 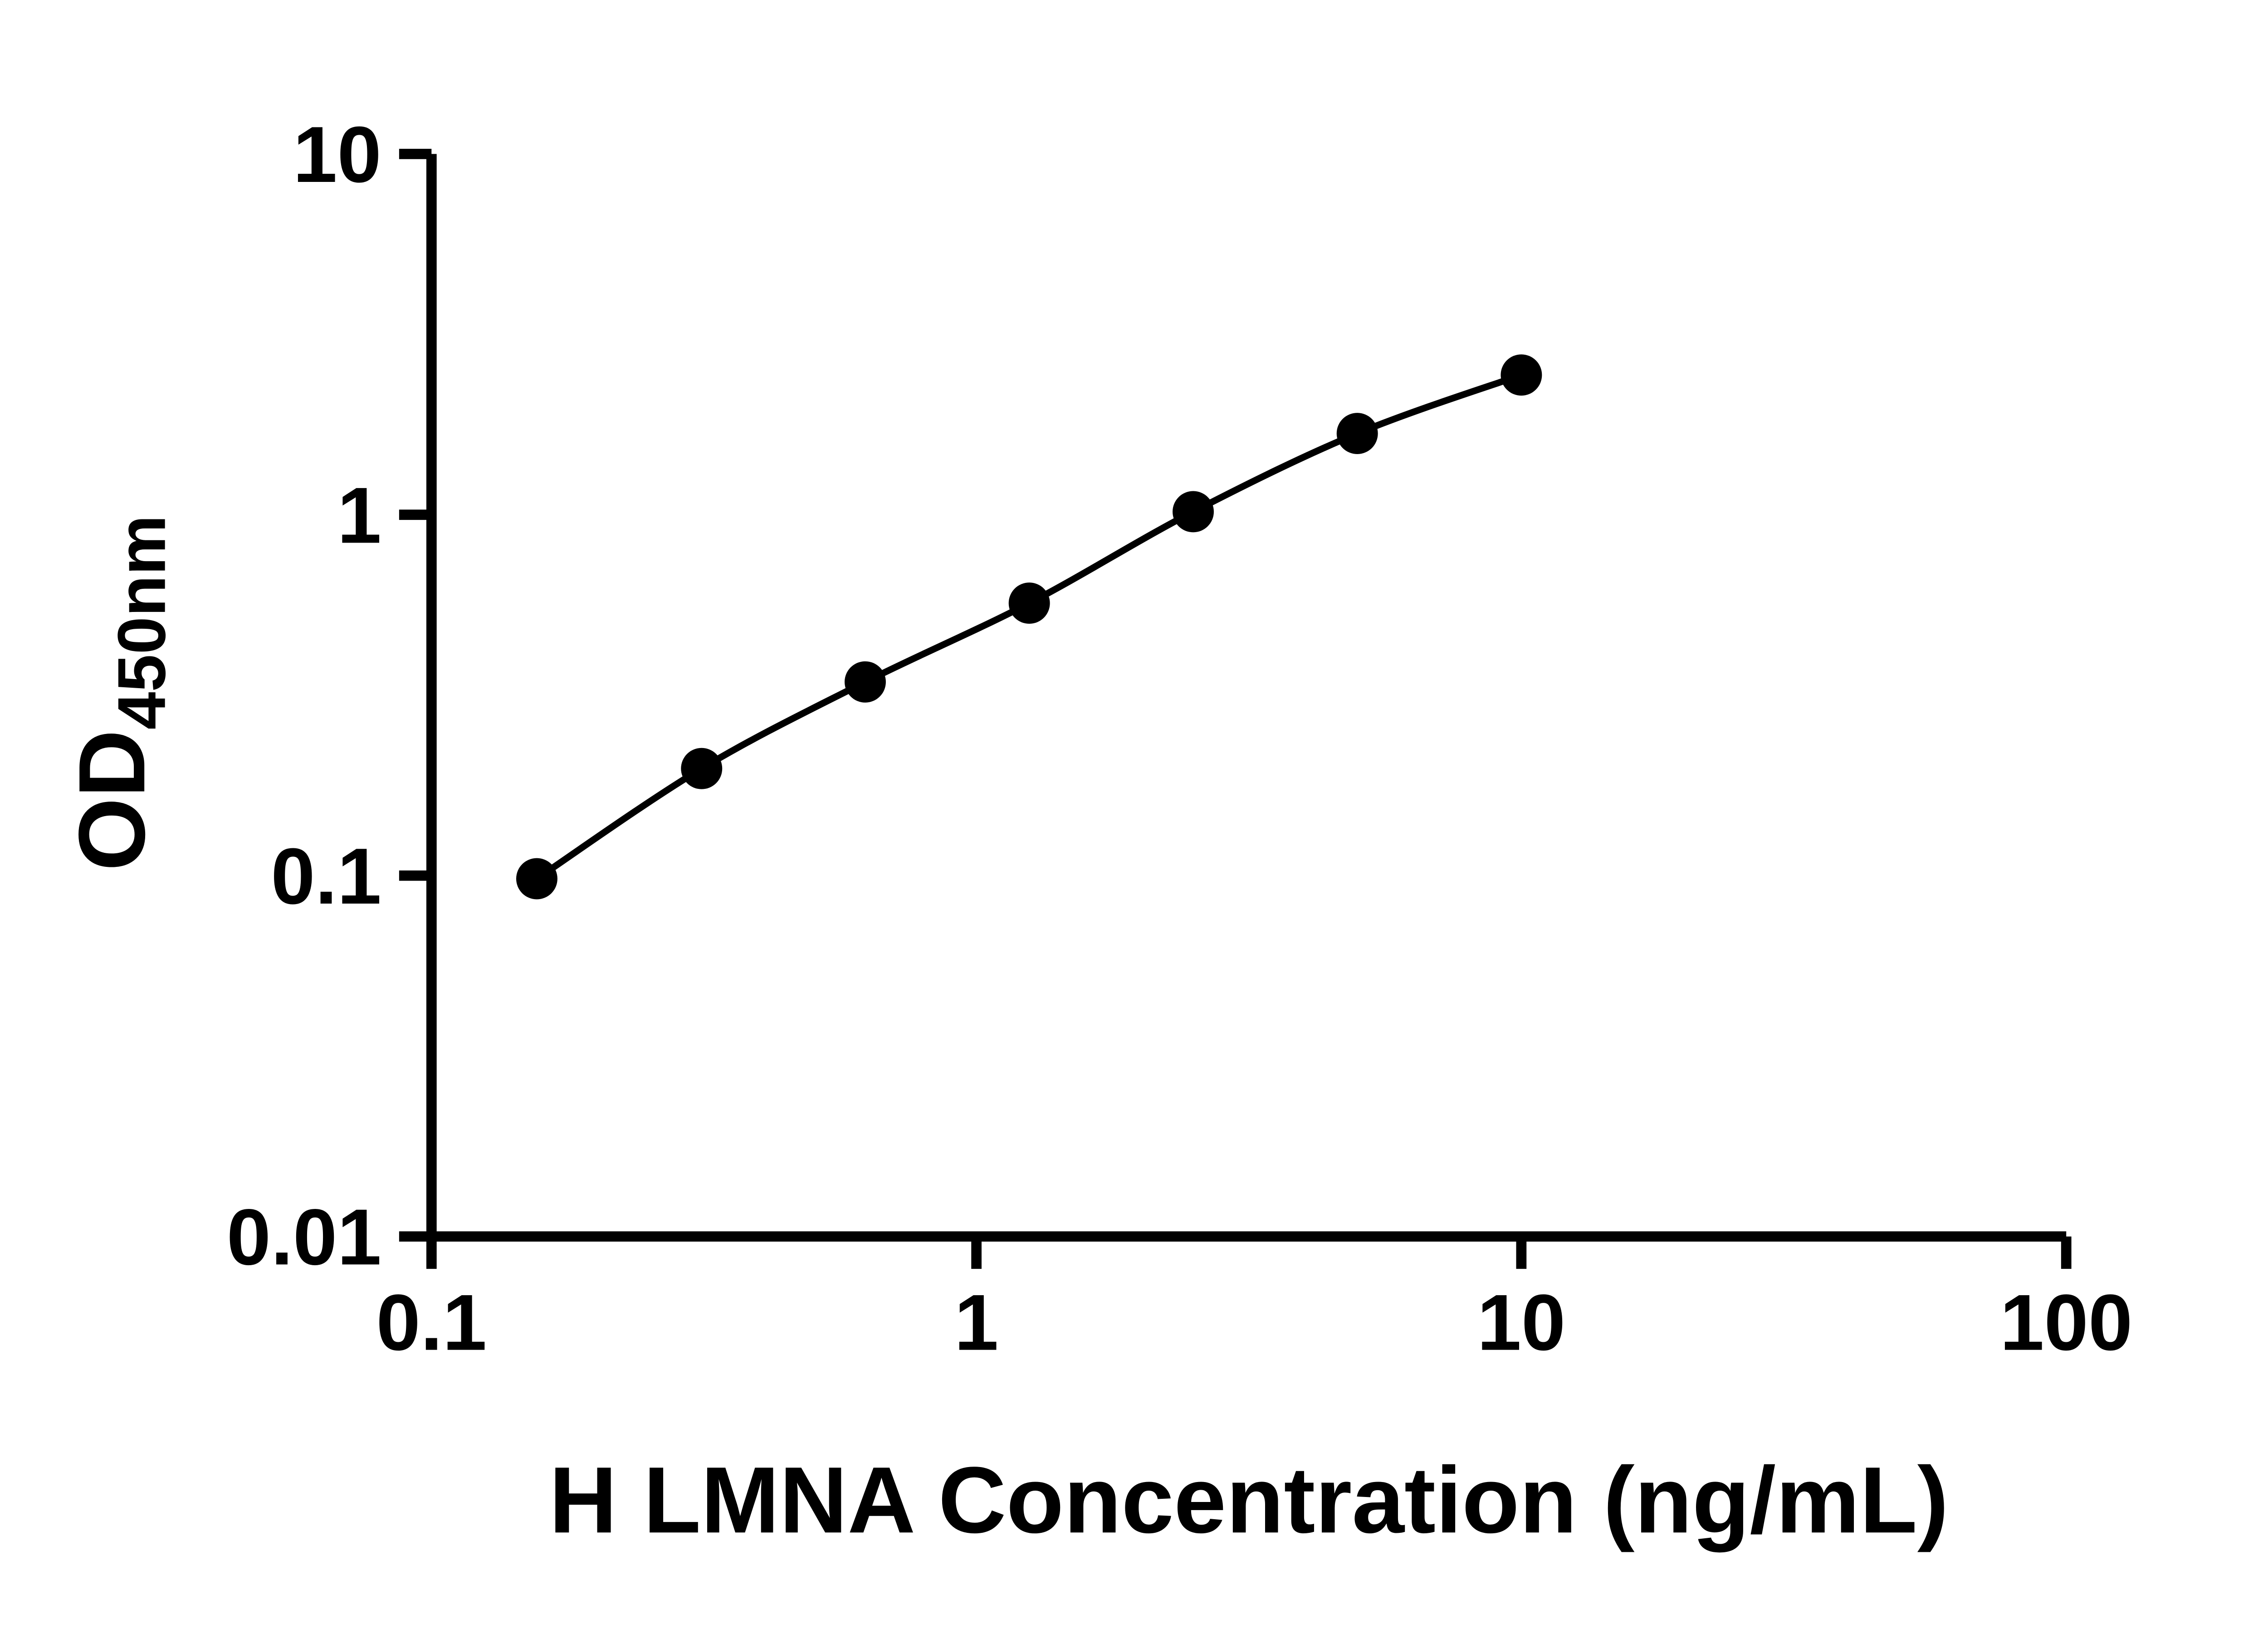 What do you see at coordinates (2066, 1322) in the screenshot?
I see `x-tick-label: 100` at bounding box center [2066, 1322].